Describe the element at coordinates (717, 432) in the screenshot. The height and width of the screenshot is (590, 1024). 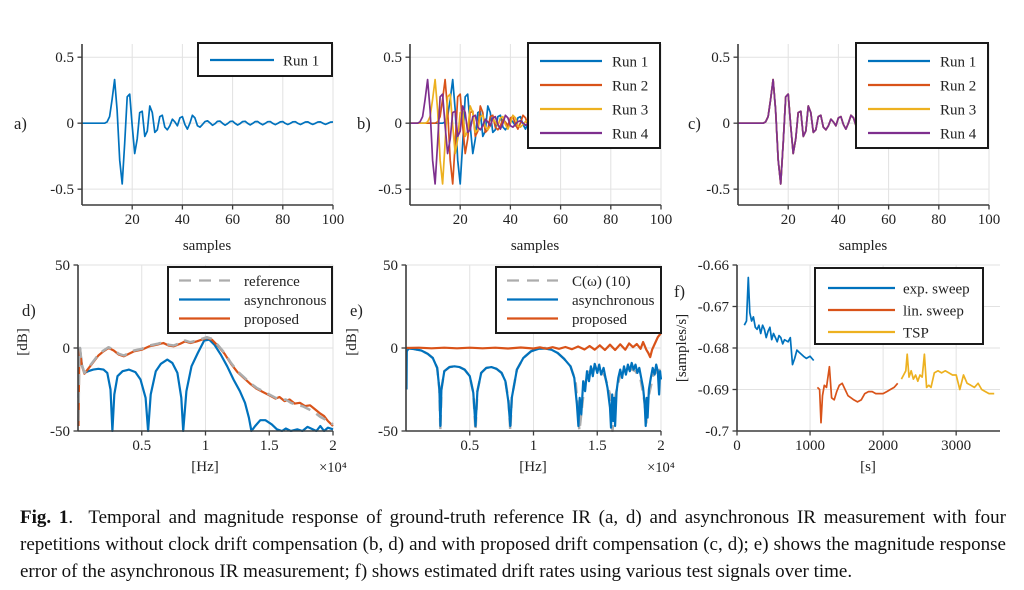
I see `y-tick-label: -0.7` at that location.